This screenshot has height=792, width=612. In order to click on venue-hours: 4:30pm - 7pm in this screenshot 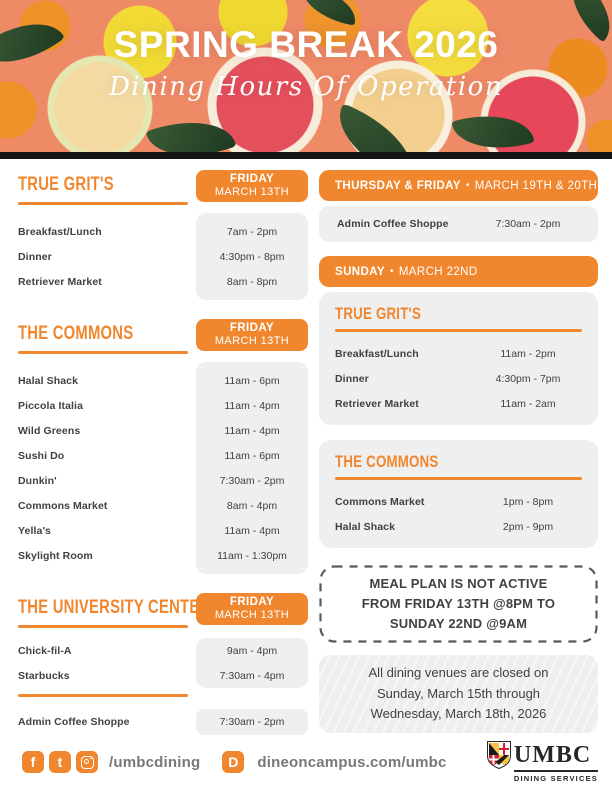, I will do `click(528, 378)`.